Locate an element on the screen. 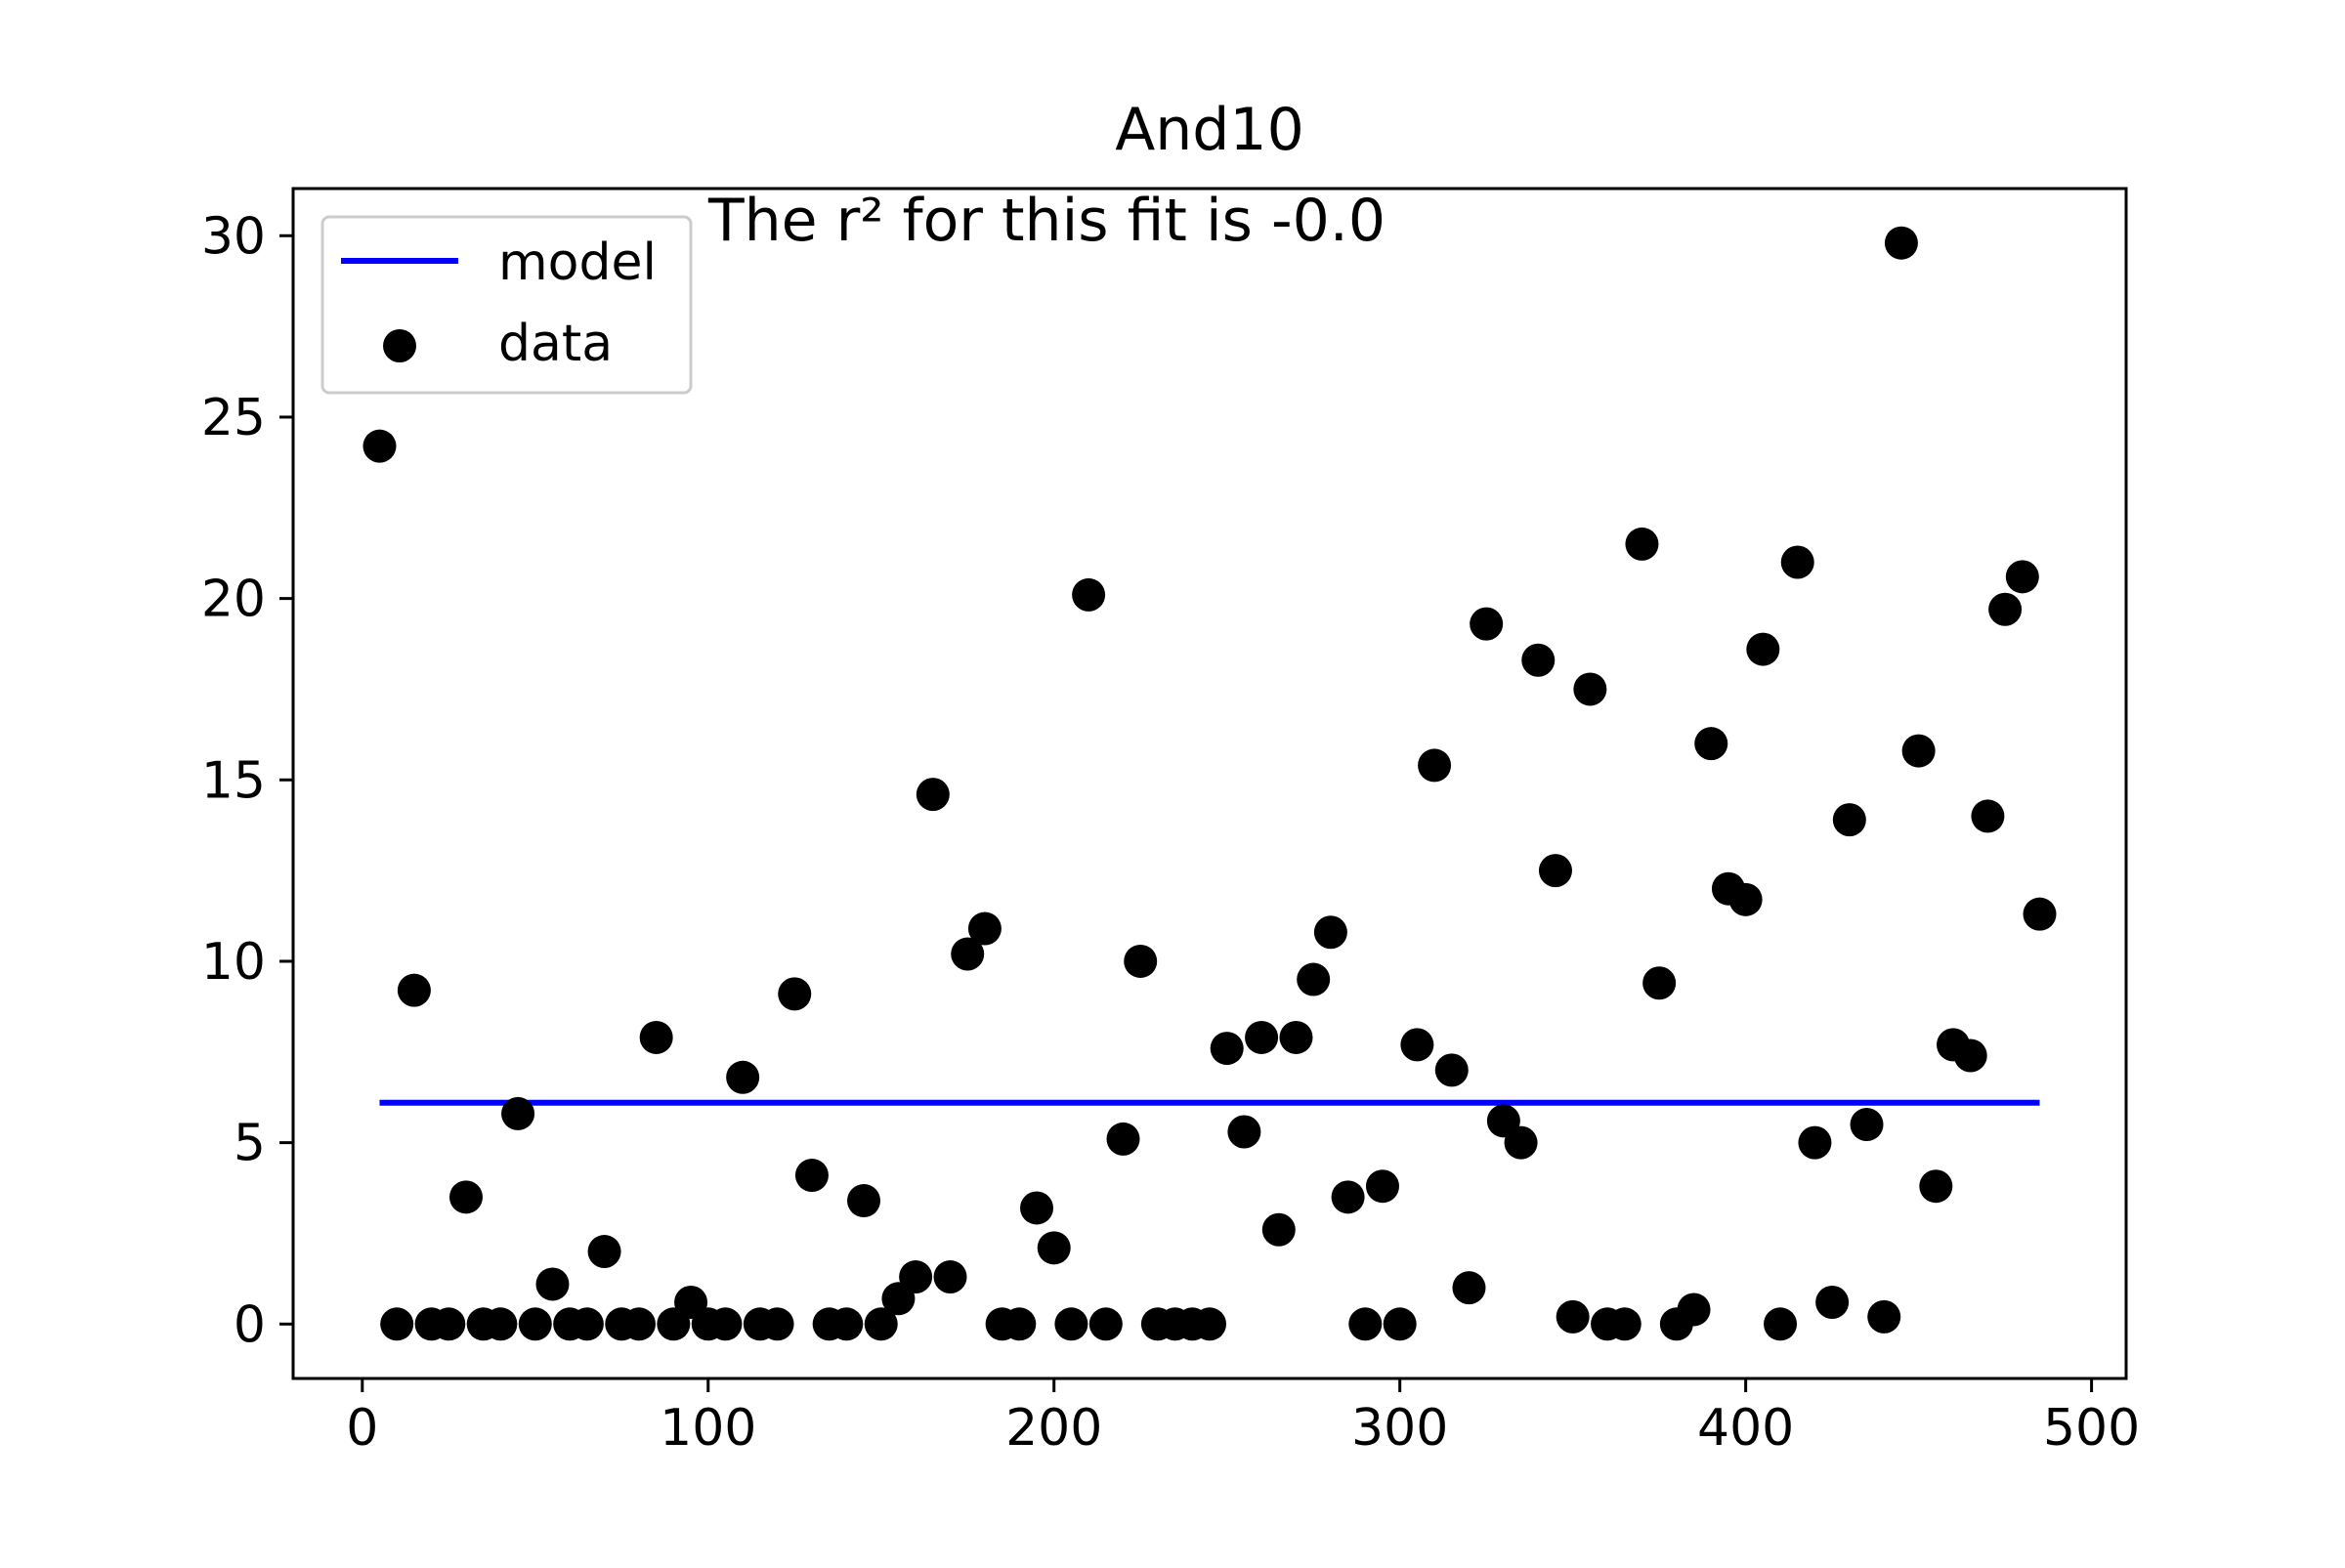 This screenshot has width=2345, height=1568. x-tick-label-0: 0 is located at coordinates (362, 1428).